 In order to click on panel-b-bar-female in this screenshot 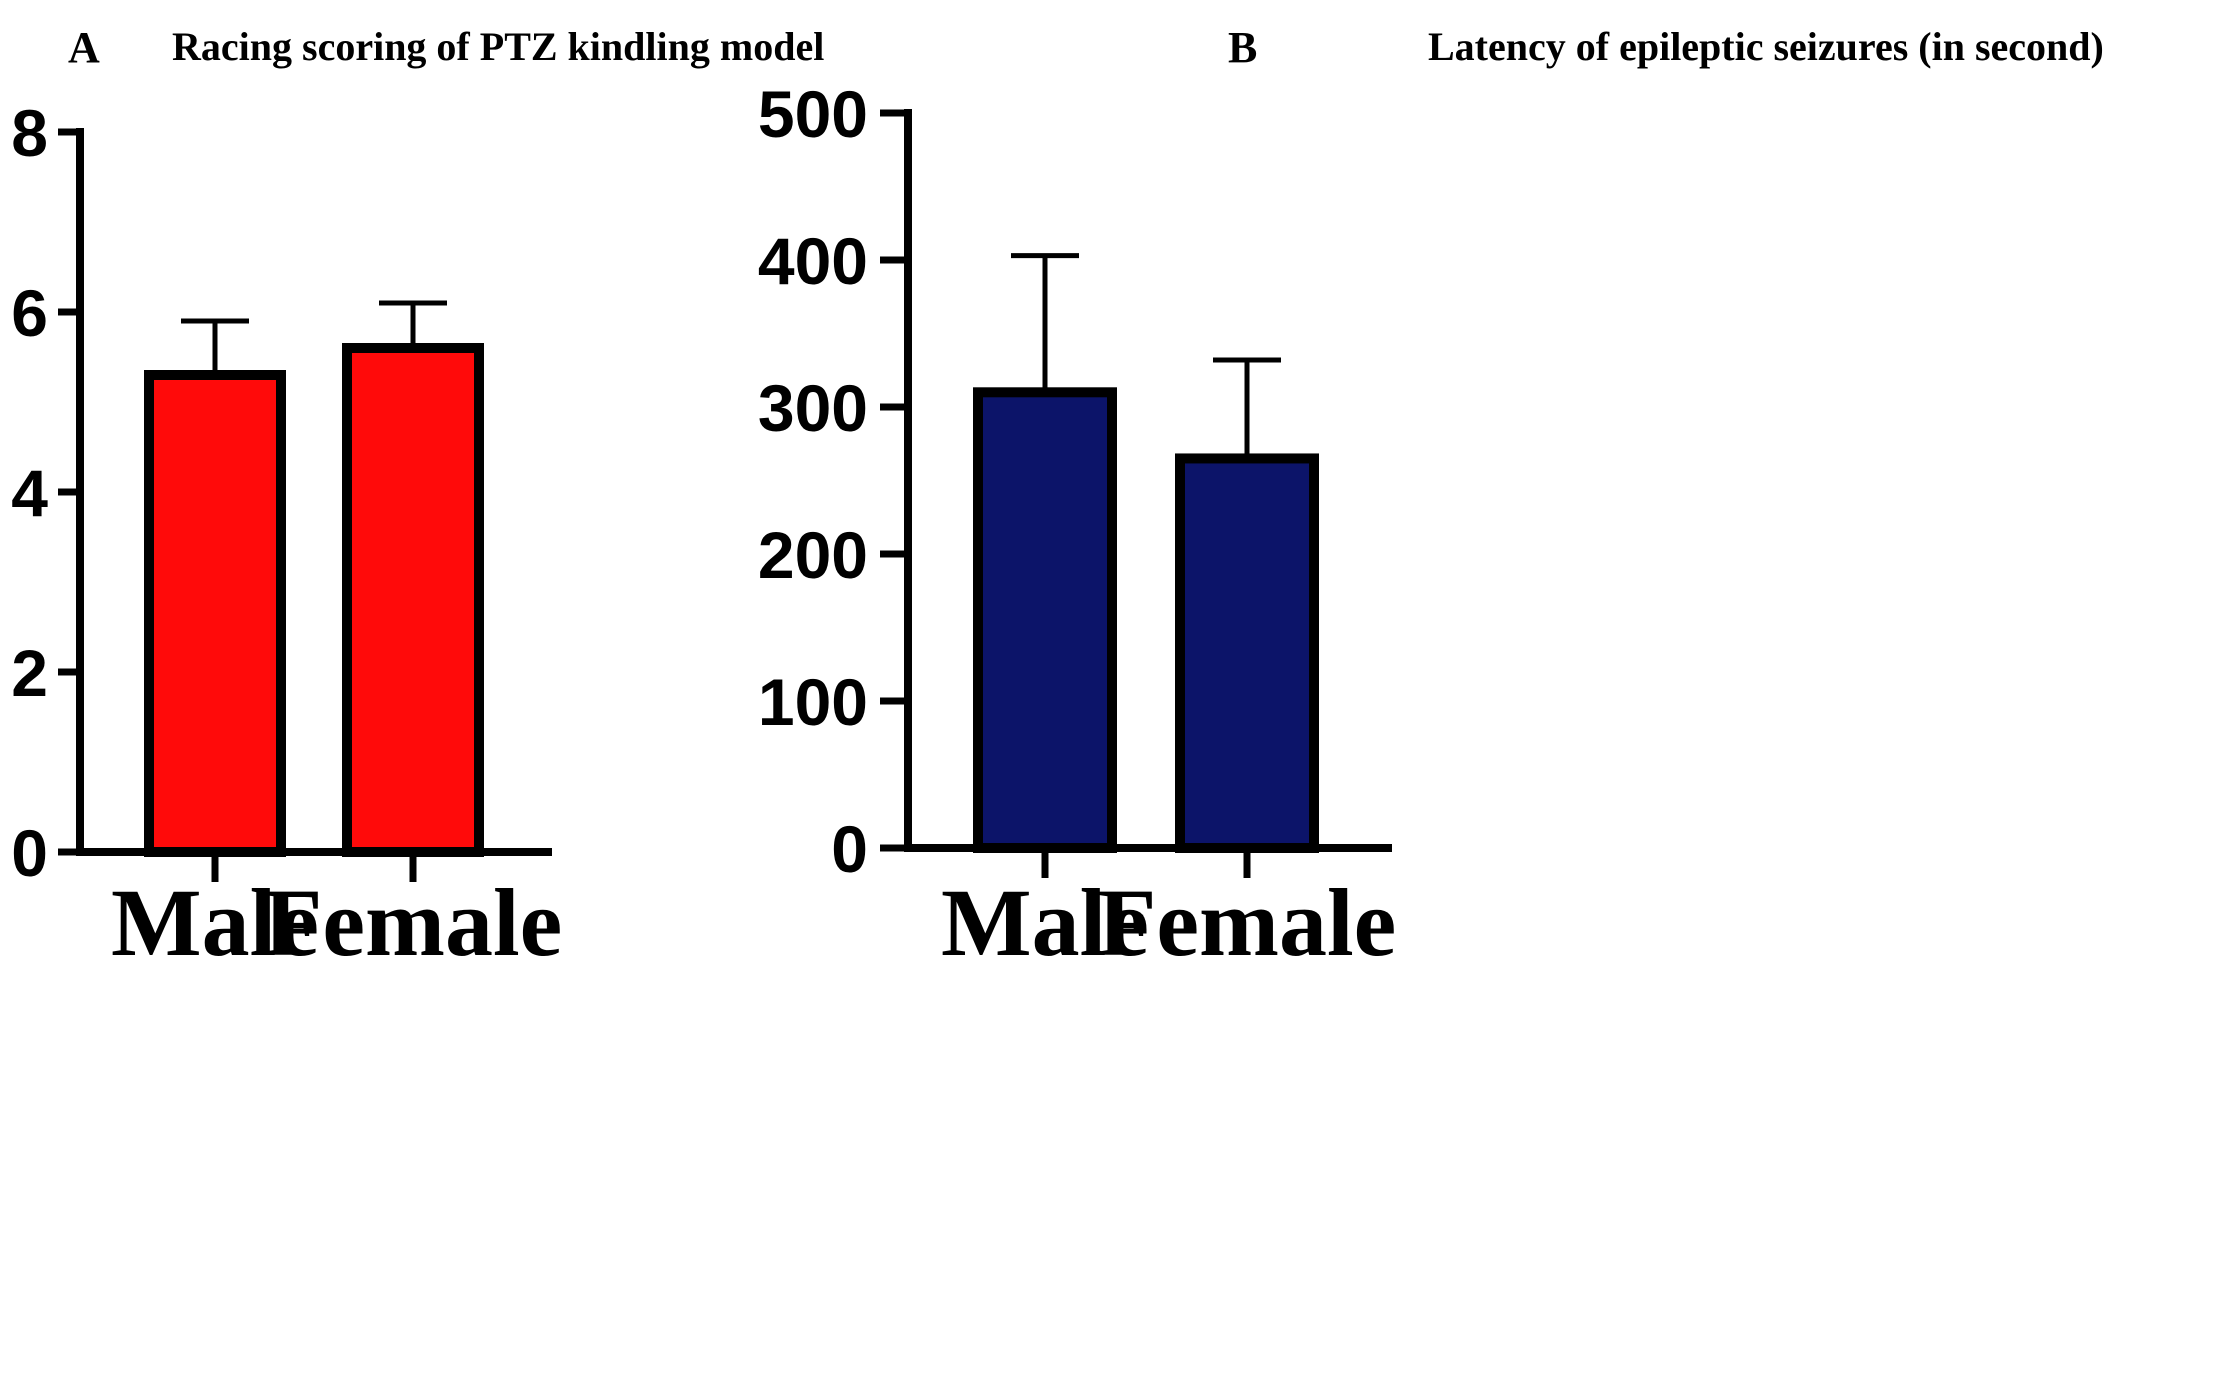, I will do `click(1247, 653)`.